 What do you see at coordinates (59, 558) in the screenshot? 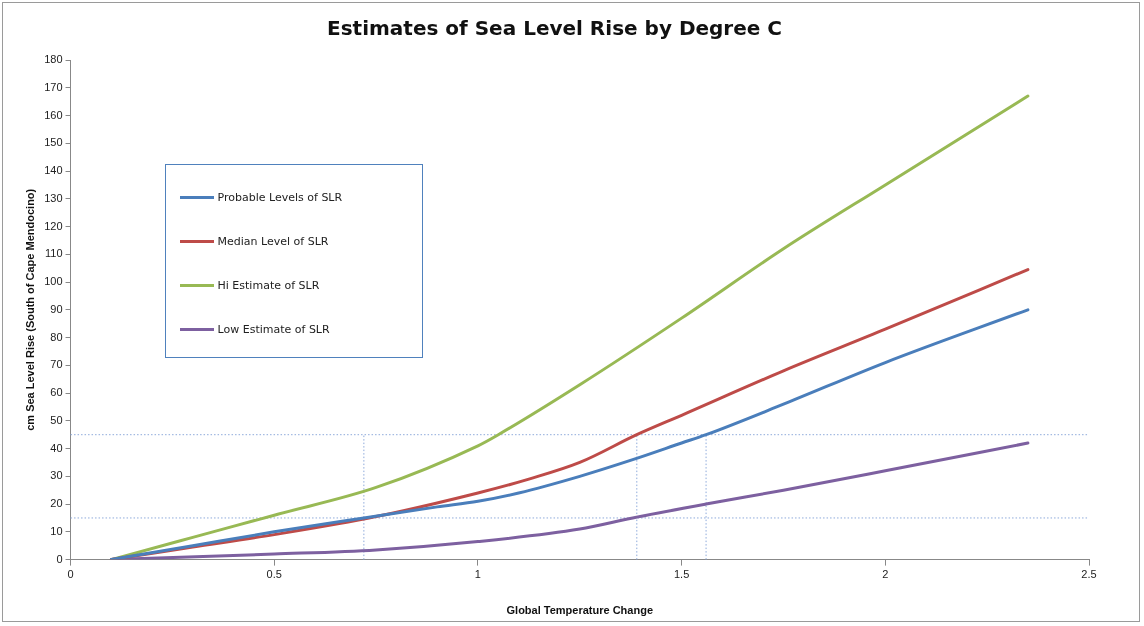
I see `y-tick-label: 0` at bounding box center [59, 558].